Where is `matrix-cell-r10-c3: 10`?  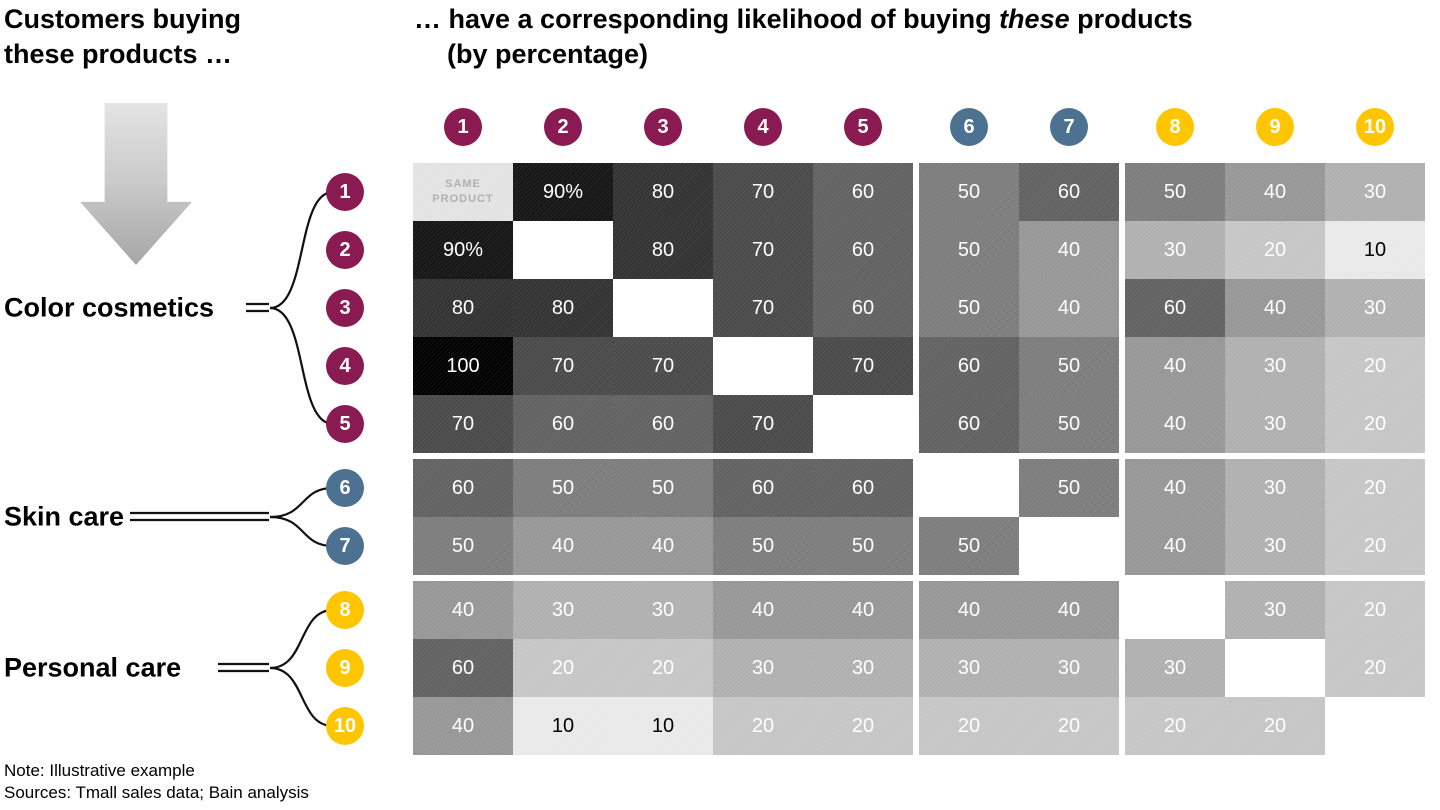
matrix-cell-r10-c3: 10 is located at coordinates (663, 726).